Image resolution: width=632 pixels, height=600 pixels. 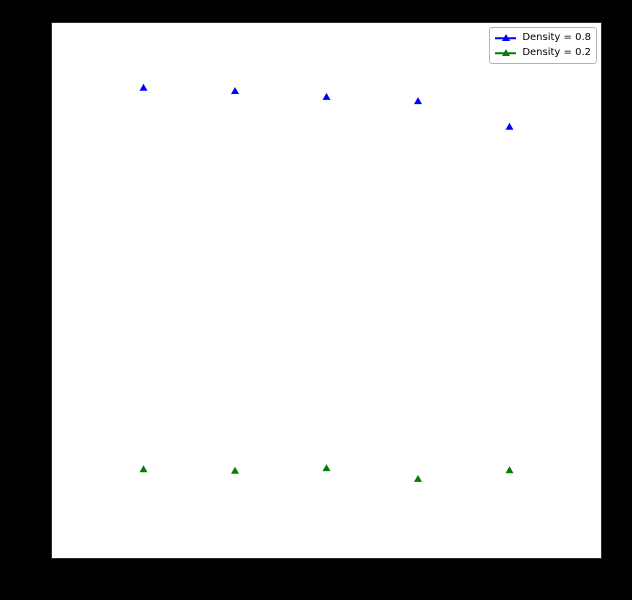 I want to click on legend-sample-density-0.2, so click(x=506, y=53).